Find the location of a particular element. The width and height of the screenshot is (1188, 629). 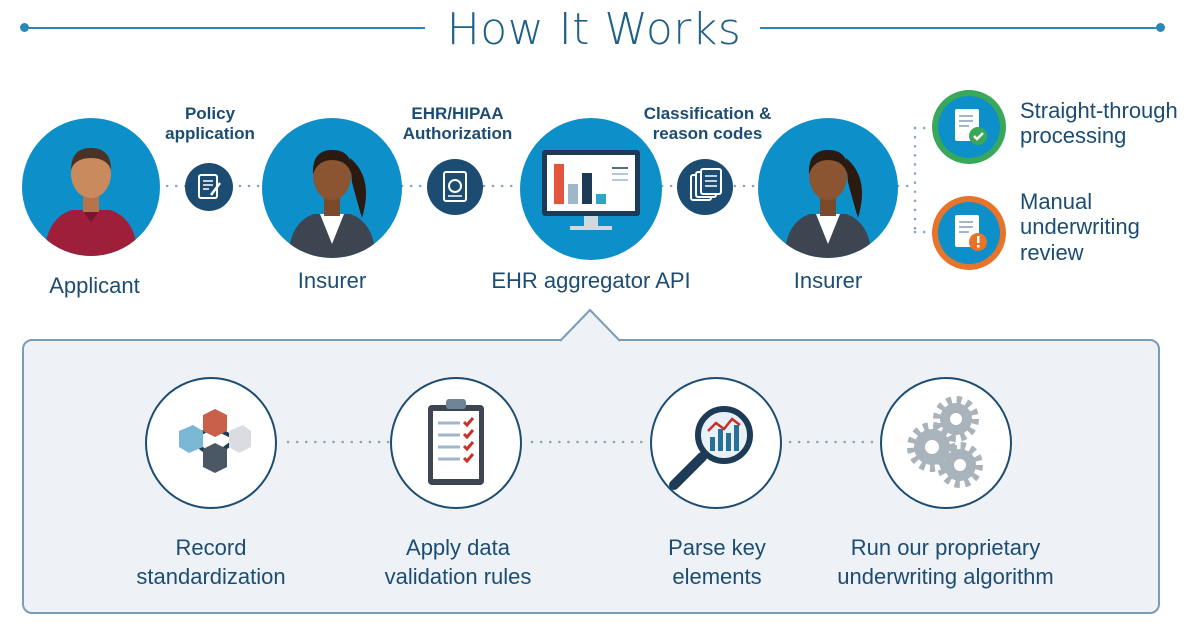

title-dot-left is located at coordinates (24, 27).